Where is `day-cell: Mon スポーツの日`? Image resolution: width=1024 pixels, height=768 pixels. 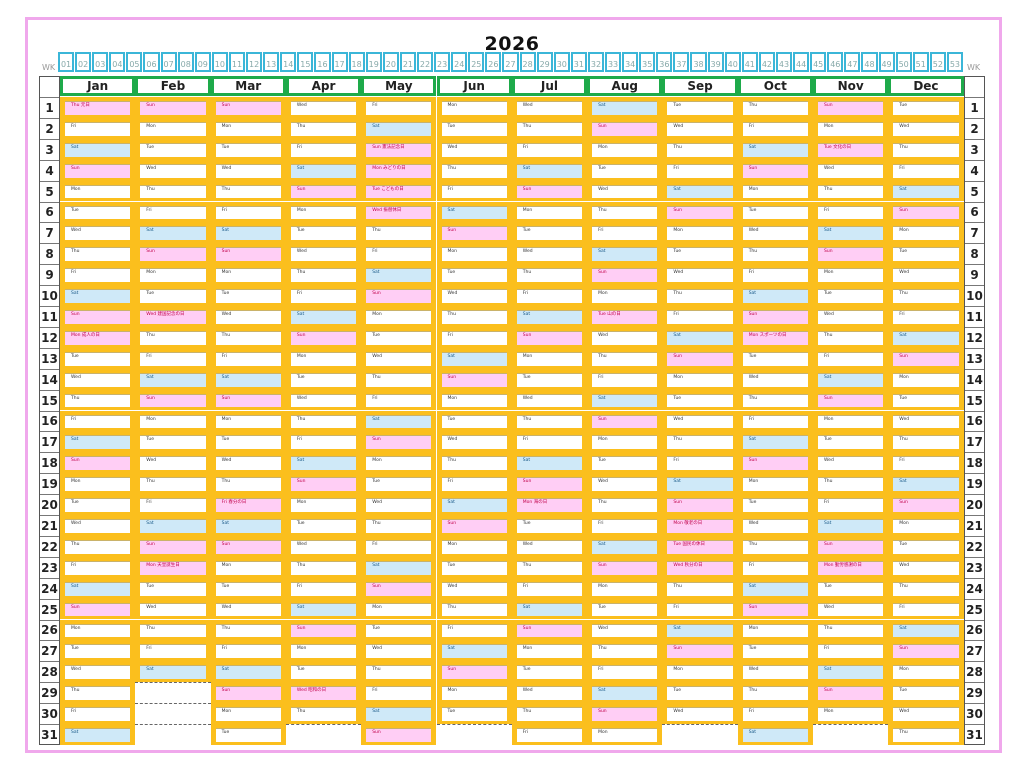
day-cell: Mon スポーツの日 is located at coordinates (775, 337).